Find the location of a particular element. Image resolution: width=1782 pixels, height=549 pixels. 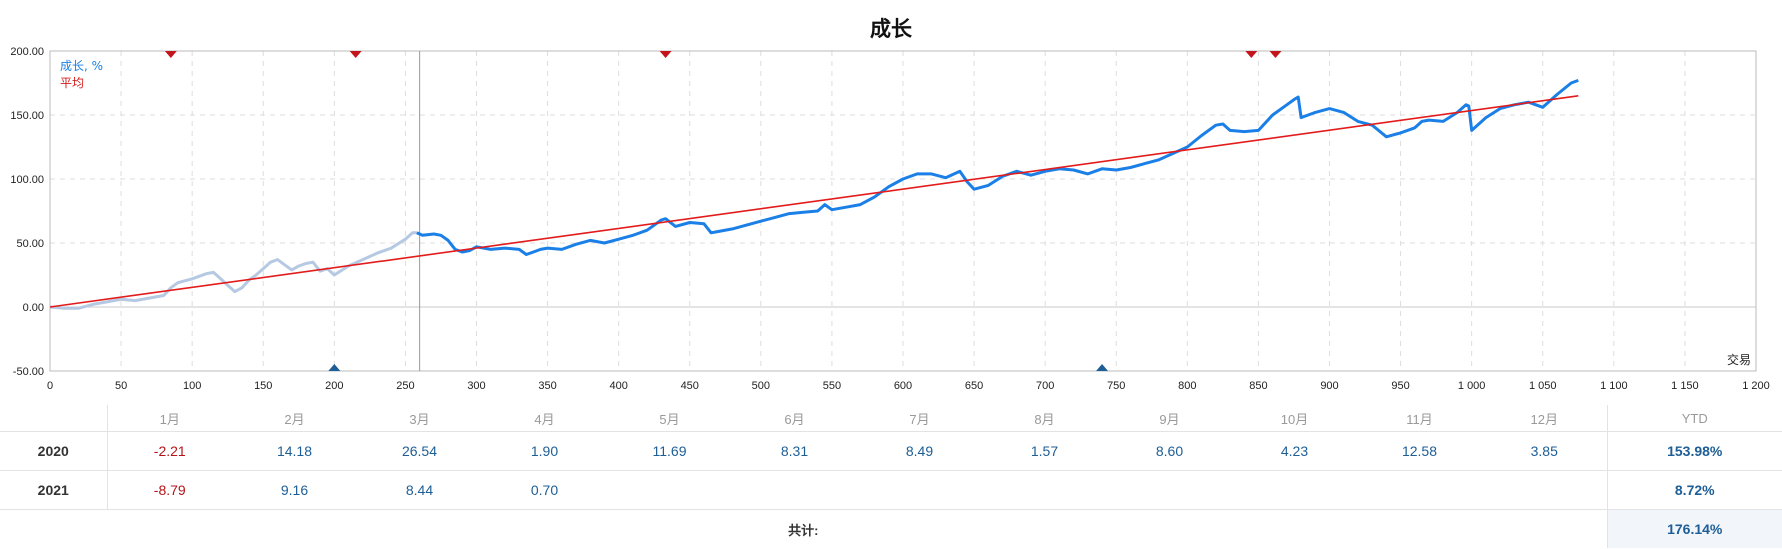

x-tick-label: 0 is located at coordinates (50, 386).